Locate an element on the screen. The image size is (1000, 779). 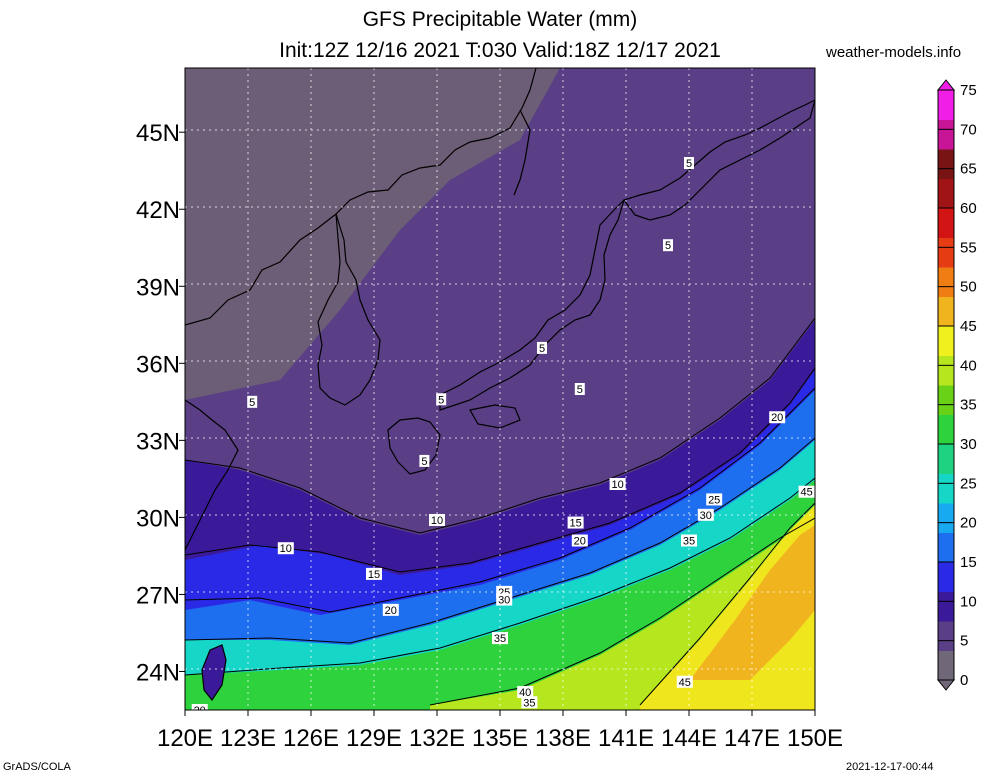
site-credit: weather-models.info is located at coordinates (894, 52).